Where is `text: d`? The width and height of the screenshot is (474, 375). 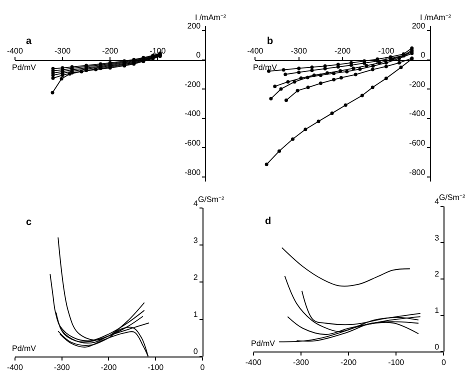 text: d is located at coordinates (268, 221).